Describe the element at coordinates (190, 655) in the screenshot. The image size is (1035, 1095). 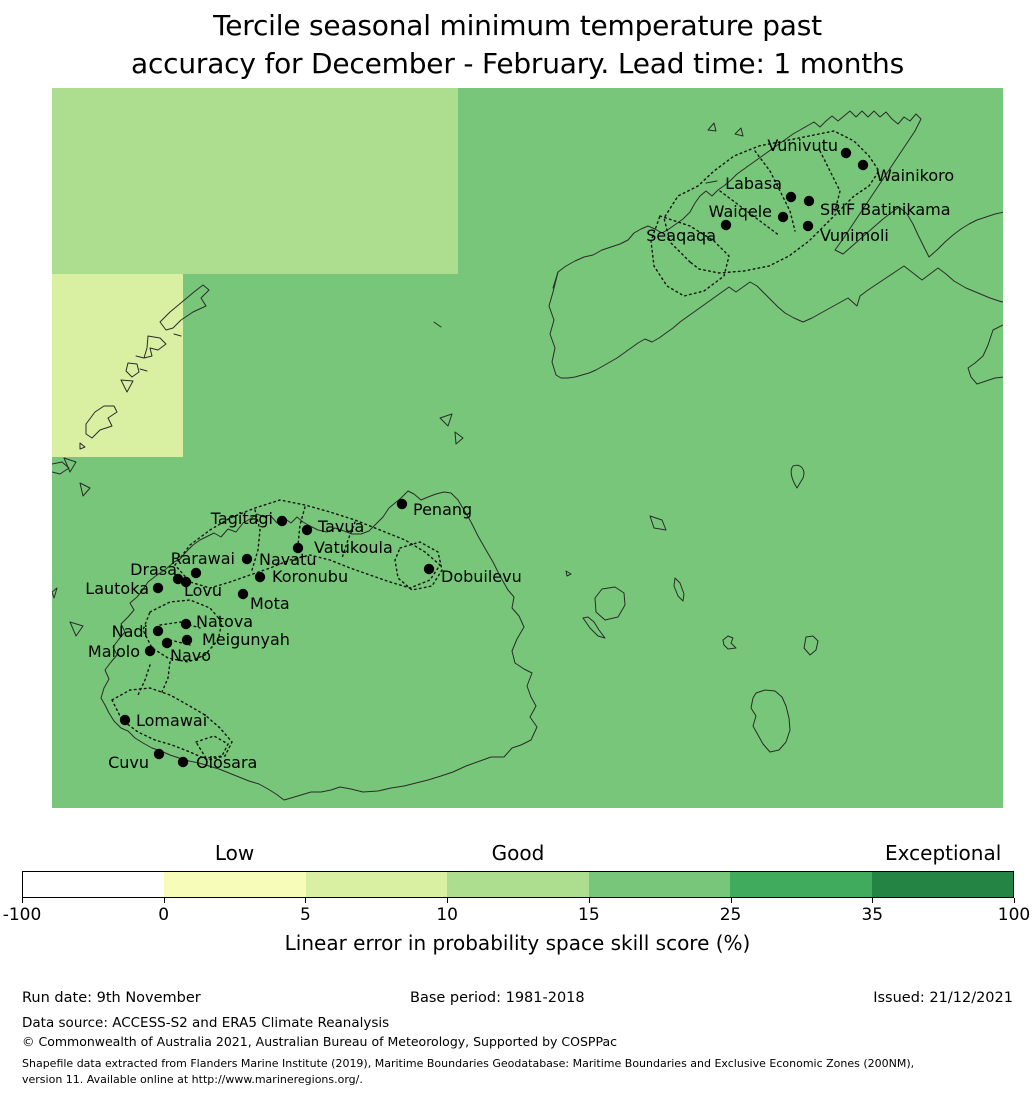
I see `town-label: Navo` at that location.